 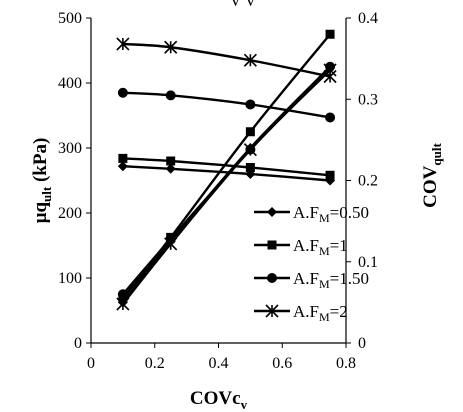 What do you see at coordinates (331, 214) in the screenshot?
I see `legend-label: A.FM=0.50` at bounding box center [331, 214].